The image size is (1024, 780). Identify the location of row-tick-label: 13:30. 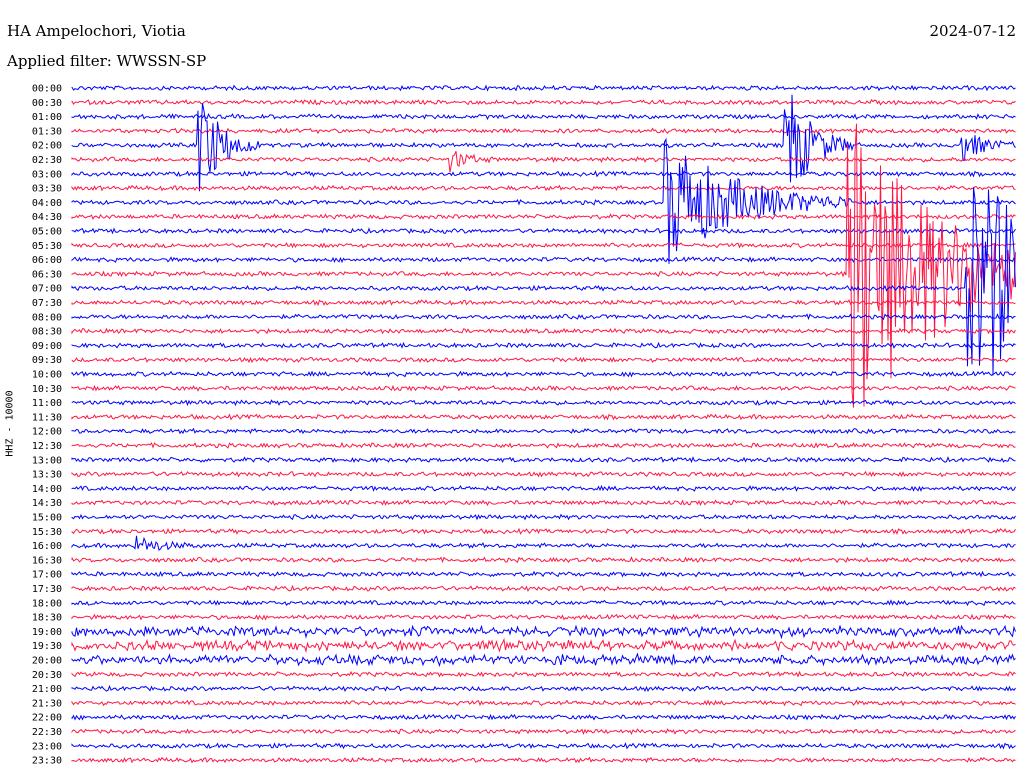
(47, 475).